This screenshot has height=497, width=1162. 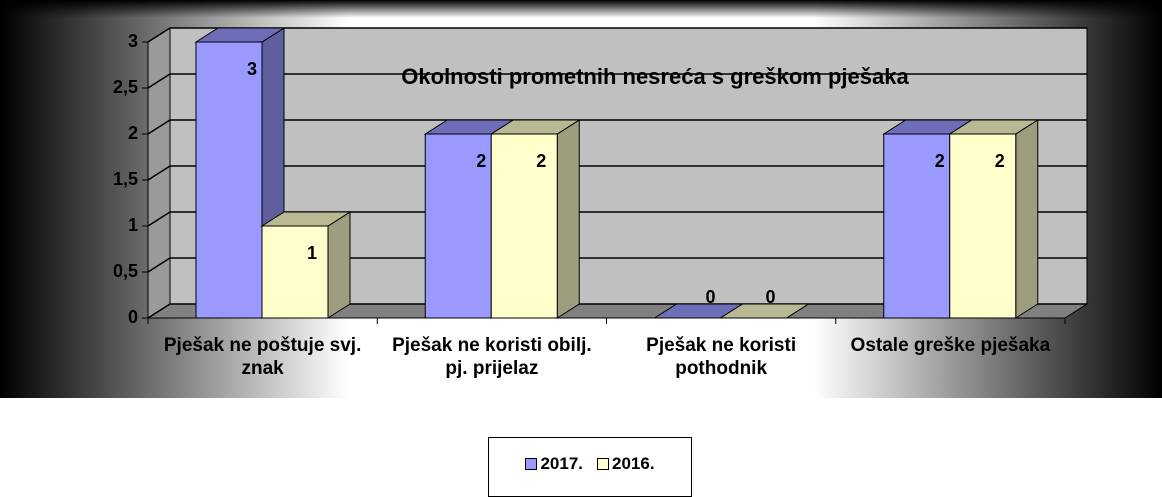 What do you see at coordinates (252, 69) in the screenshot?
I see `value-label: 3` at bounding box center [252, 69].